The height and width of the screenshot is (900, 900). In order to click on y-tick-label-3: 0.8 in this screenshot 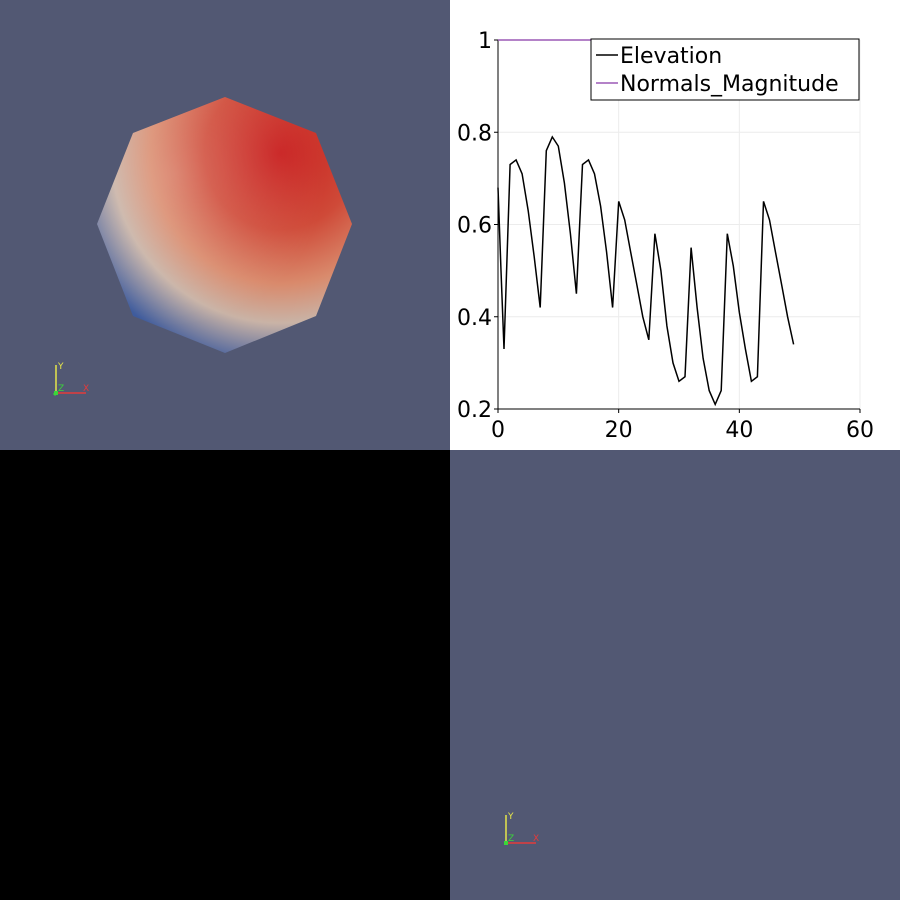, I will do `click(474, 133)`.